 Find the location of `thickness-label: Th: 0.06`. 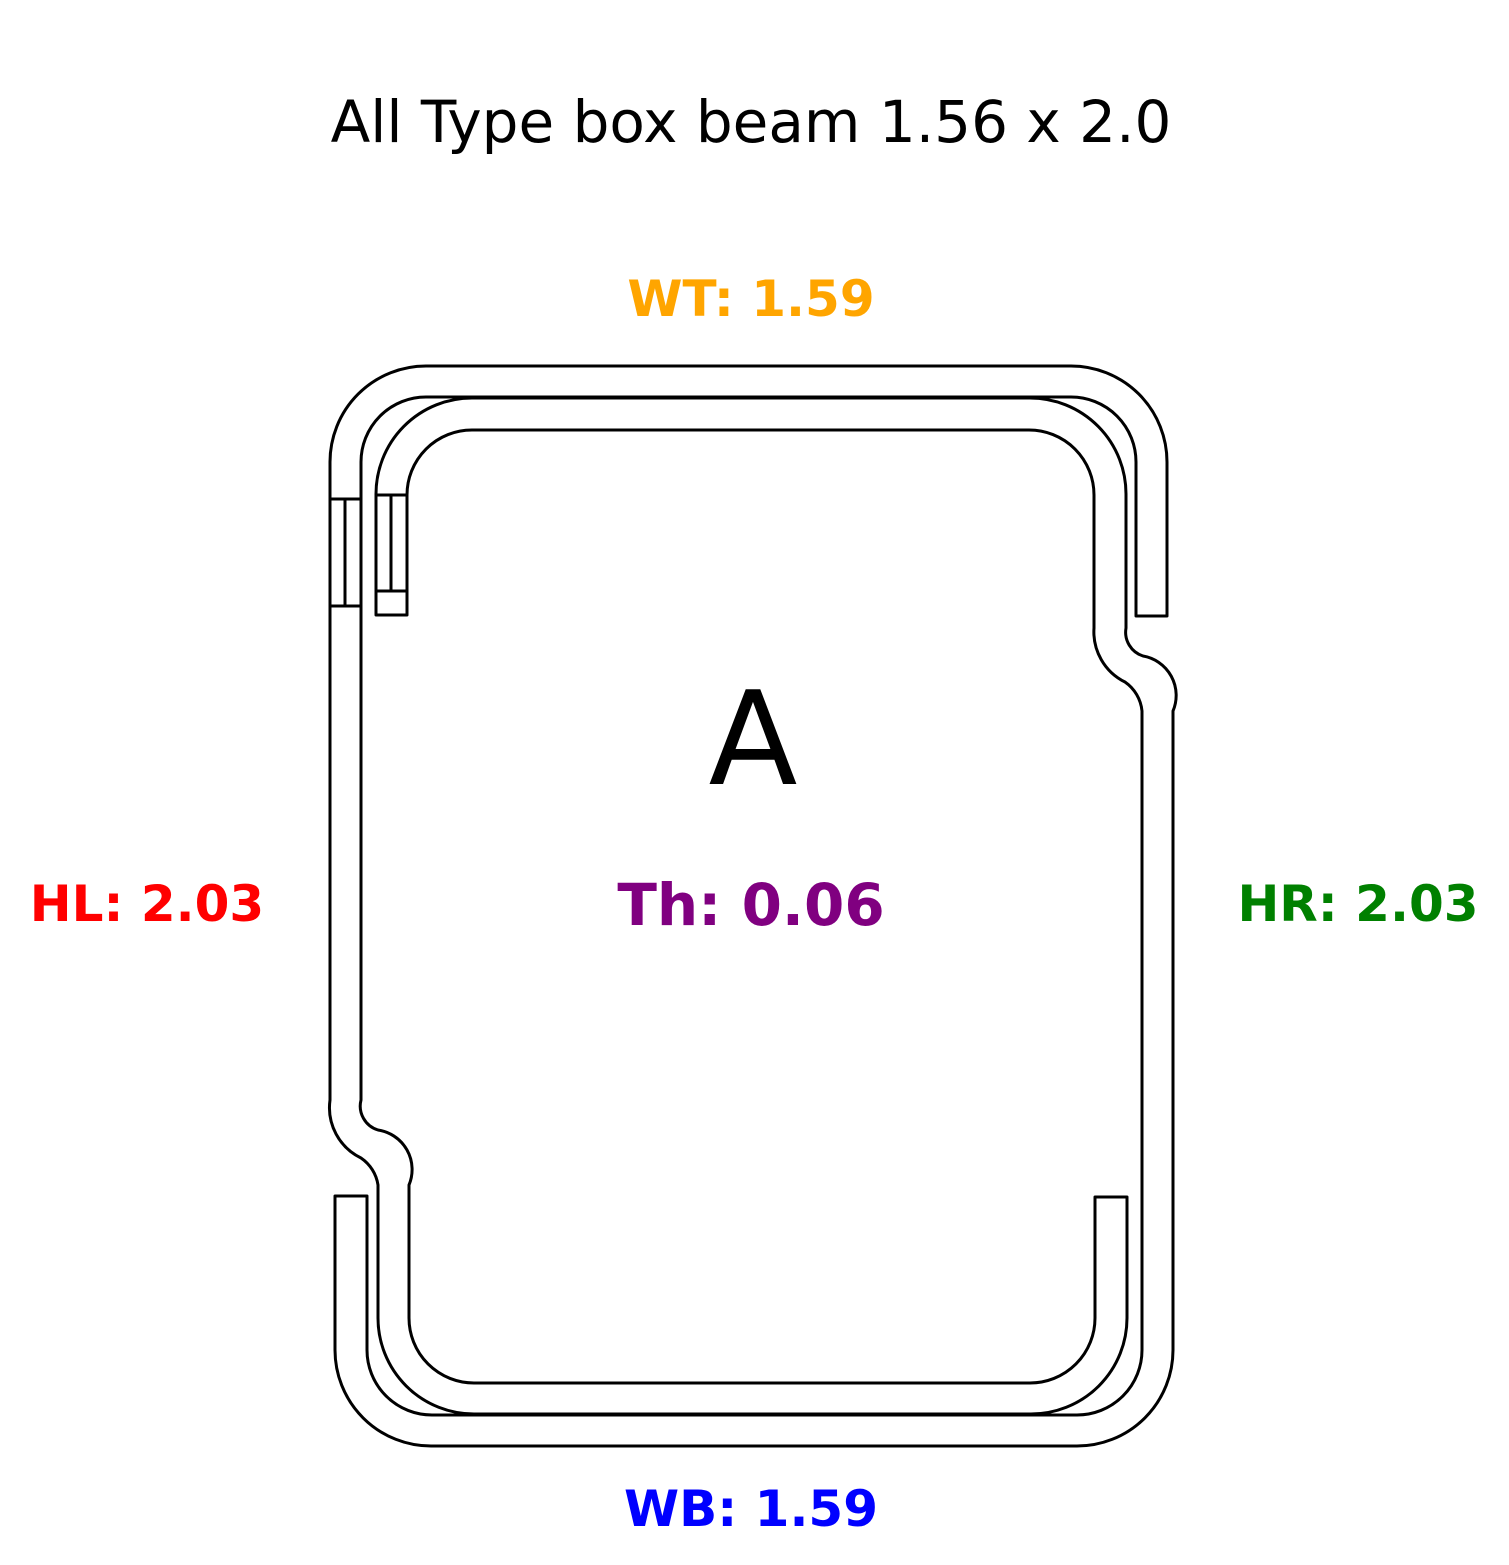

thickness-label: Th: 0.06 is located at coordinates (750, 905).